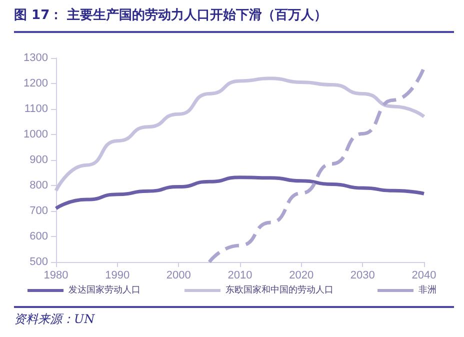  I want to click on legend-label: 非洲, so click(427, 290).